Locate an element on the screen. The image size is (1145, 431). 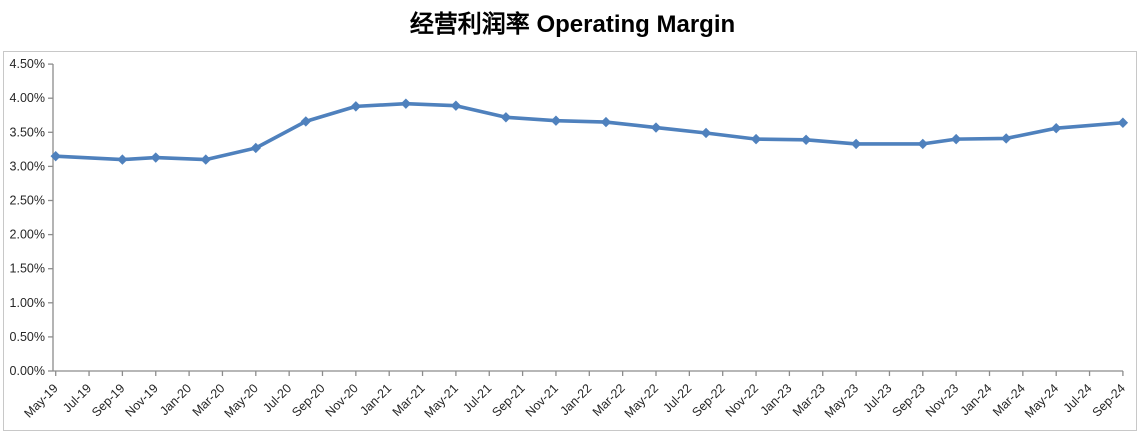
x-axis-tick-label: Sep-23 is located at coordinates (909, 400).